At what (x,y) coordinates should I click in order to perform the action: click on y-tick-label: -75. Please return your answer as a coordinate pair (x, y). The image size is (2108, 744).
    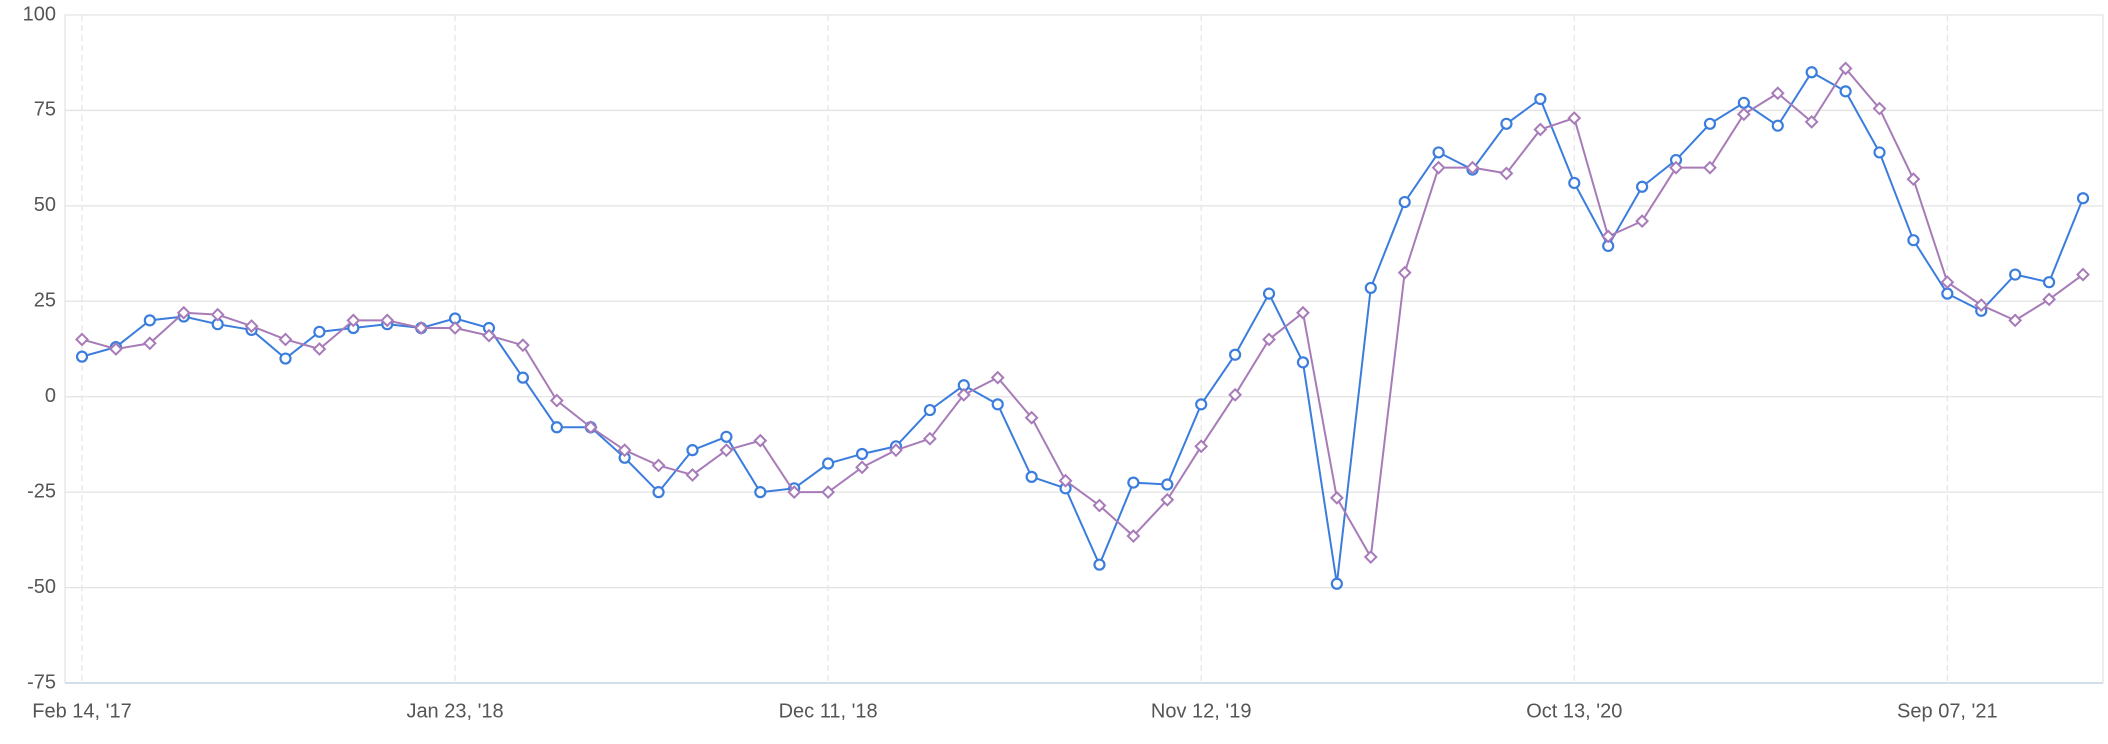
    Looking at the image, I should click on (41, 682).